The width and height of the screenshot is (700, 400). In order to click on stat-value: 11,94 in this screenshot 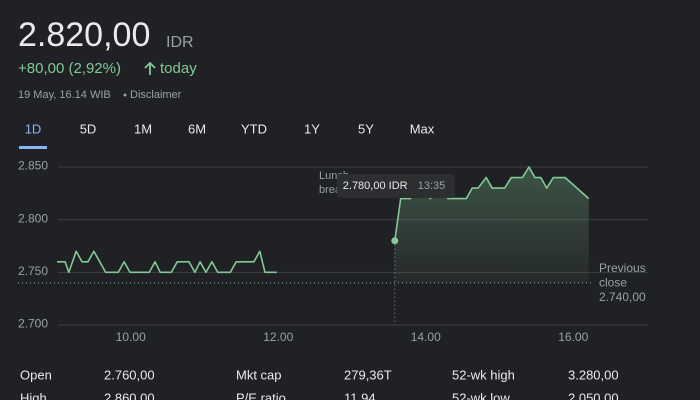, I will do `click(360, 395)`.